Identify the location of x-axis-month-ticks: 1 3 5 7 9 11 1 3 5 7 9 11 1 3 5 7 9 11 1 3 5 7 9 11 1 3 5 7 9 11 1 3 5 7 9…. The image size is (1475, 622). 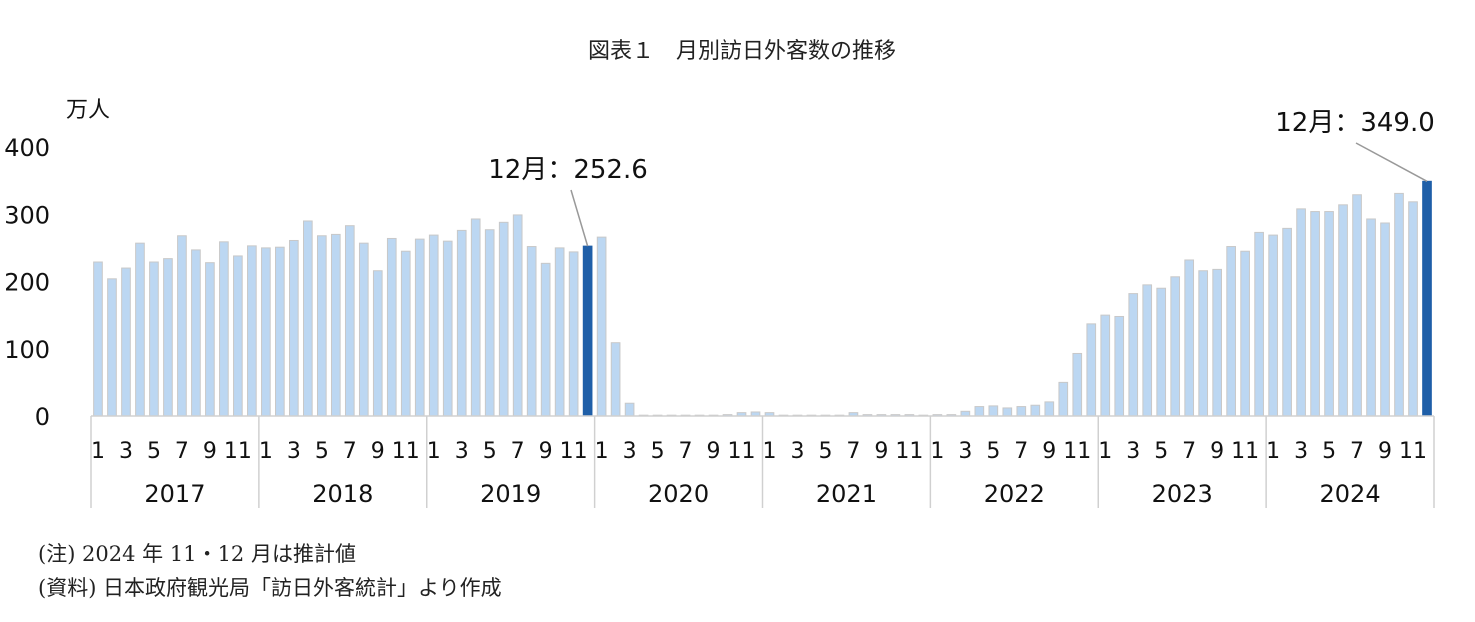
(759, 451).